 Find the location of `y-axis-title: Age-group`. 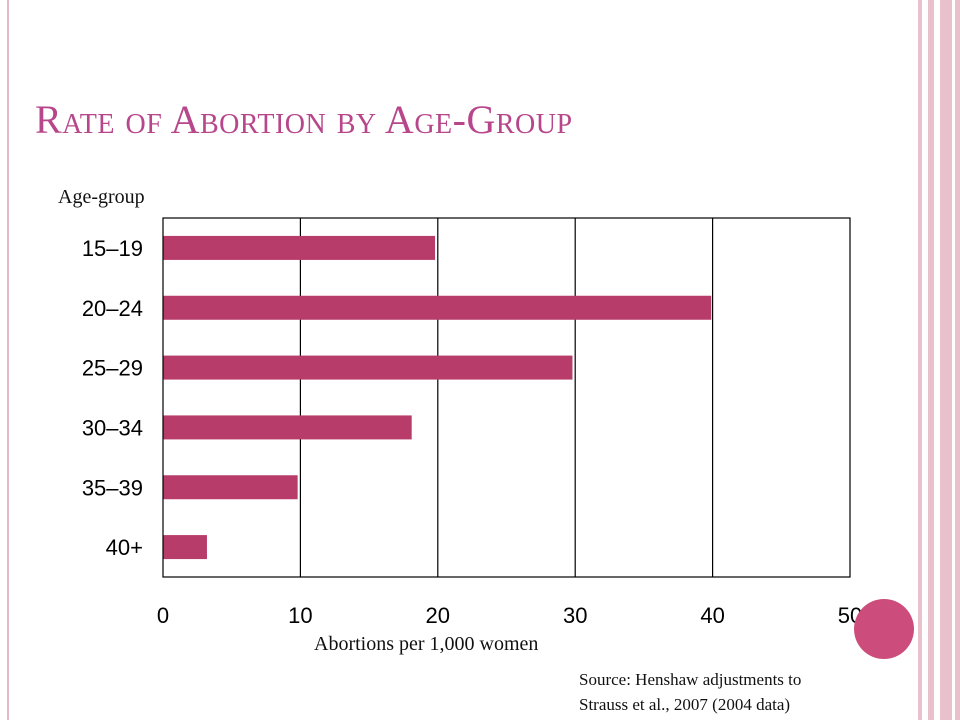

y-axis-title: Age-group is located at coordinates (101, 197).